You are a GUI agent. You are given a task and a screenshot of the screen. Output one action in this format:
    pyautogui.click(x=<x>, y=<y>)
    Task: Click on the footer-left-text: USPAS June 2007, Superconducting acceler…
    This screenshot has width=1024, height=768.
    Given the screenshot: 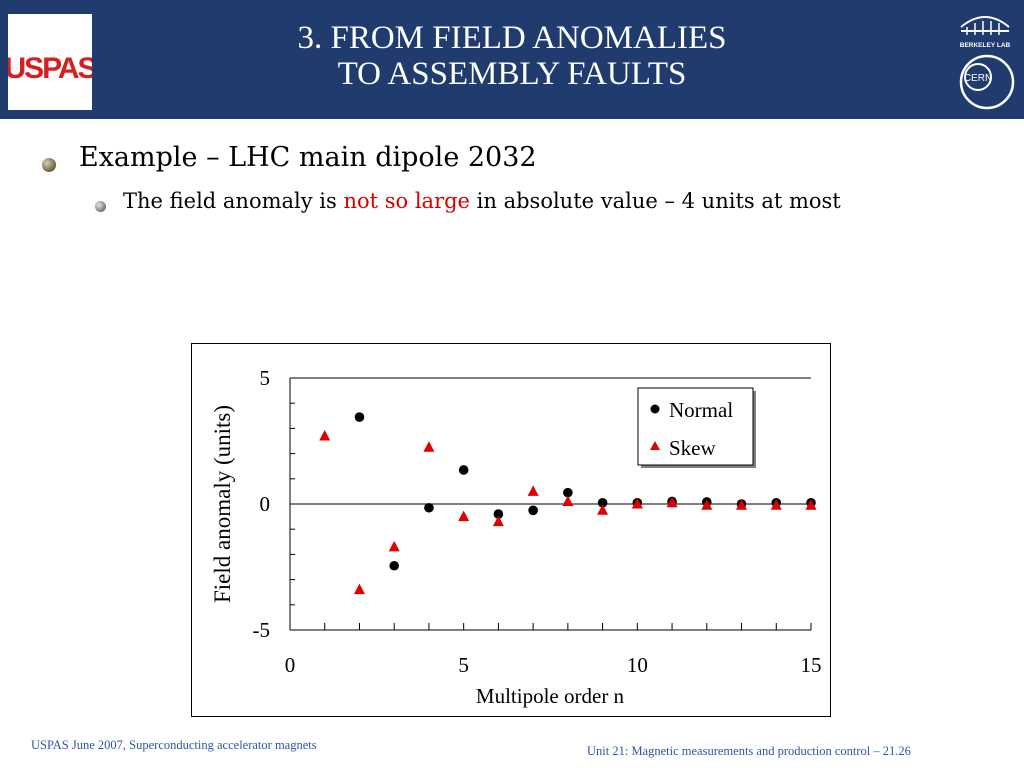 What is the action you would take?
    pyautogui.click(x=174, y=745)
    